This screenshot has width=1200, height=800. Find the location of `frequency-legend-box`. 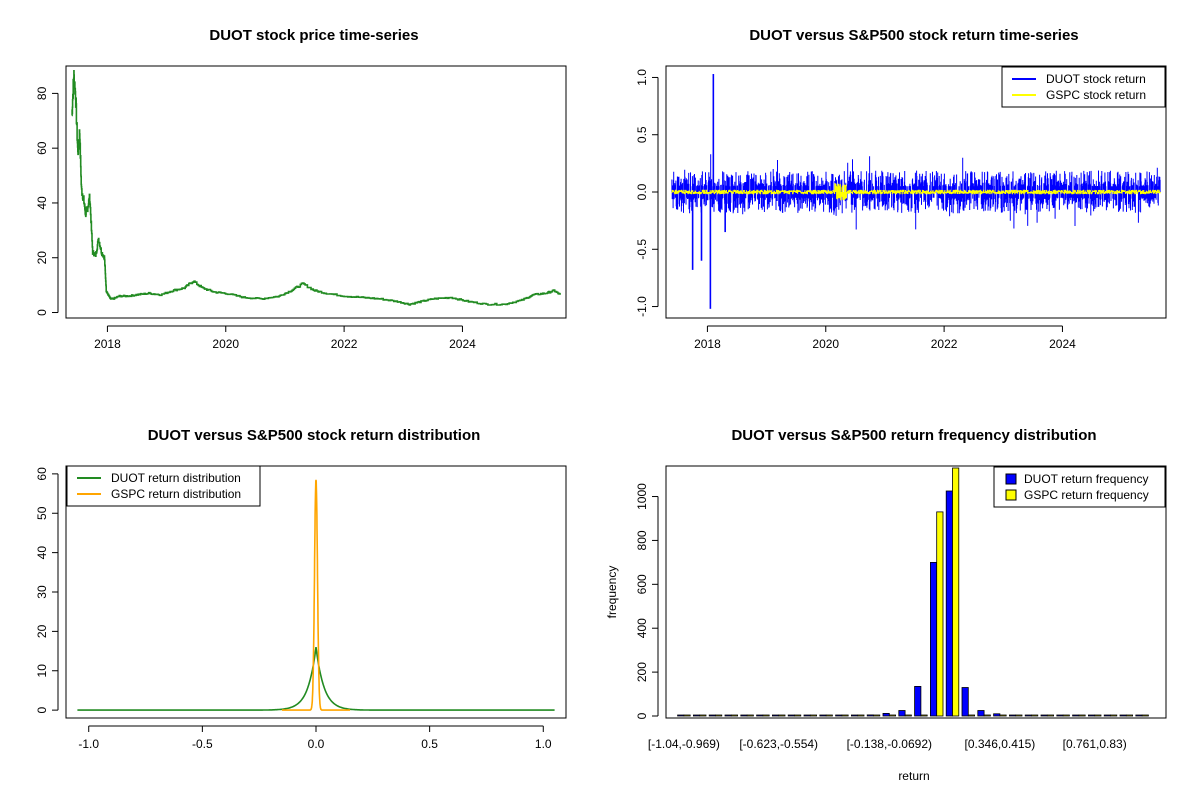

frequency-legend-box is located at coordinates (1079, 487).